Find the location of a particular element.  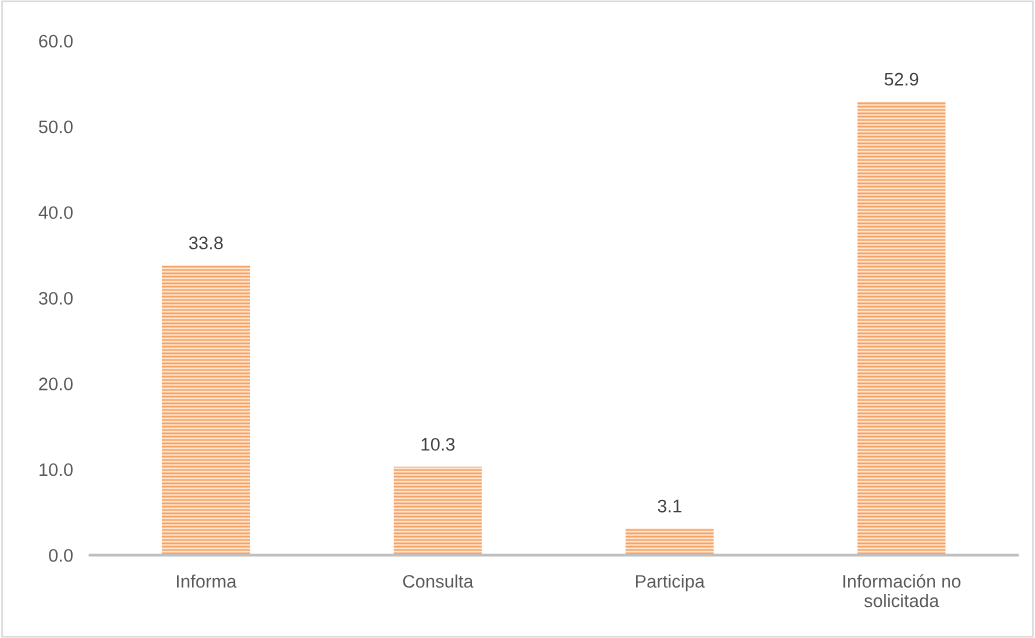

x-tick-label: Participa is located at coordinates (670, 583).